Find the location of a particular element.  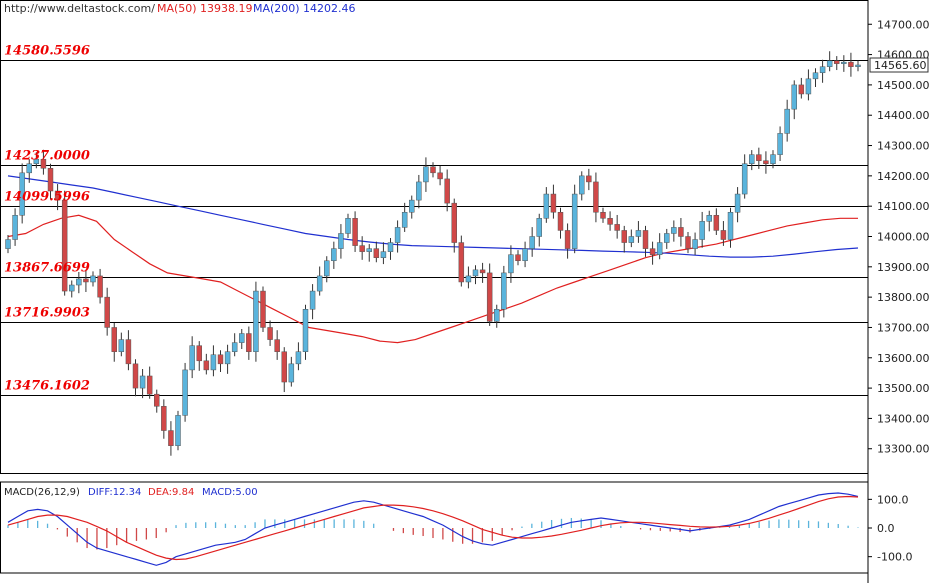

y-tick-label: 14300.00 is located at coordinates (903, 146).